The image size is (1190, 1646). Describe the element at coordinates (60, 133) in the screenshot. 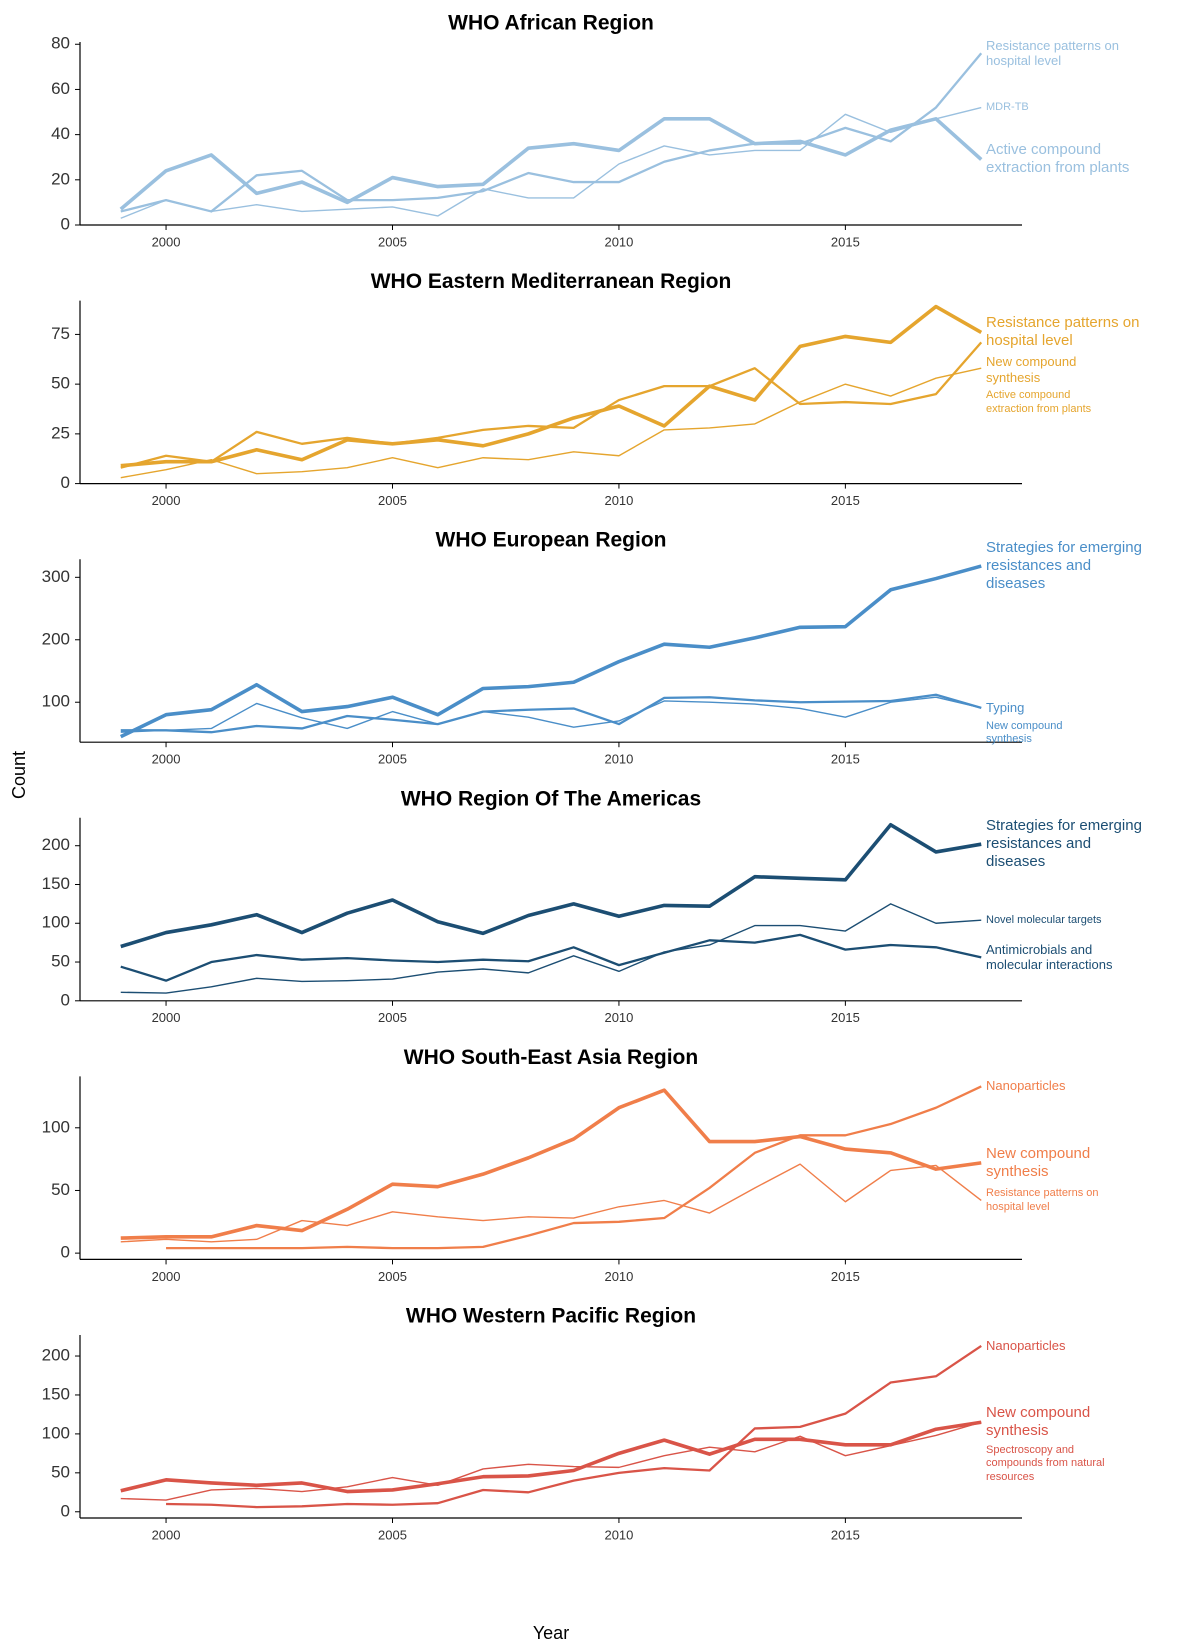

I see `y-tick-label: 40` at that location.